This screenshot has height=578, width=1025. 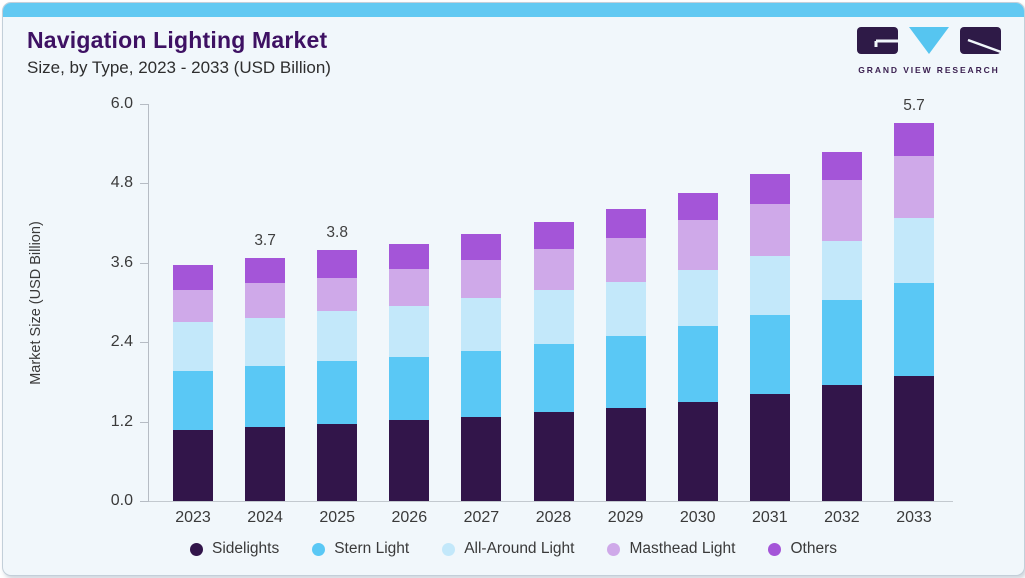 What do you see at coordinates (121, 103) in the screenshot?
I see `y-axis-tick-label: 6.0` at bounding box center [121, 103].